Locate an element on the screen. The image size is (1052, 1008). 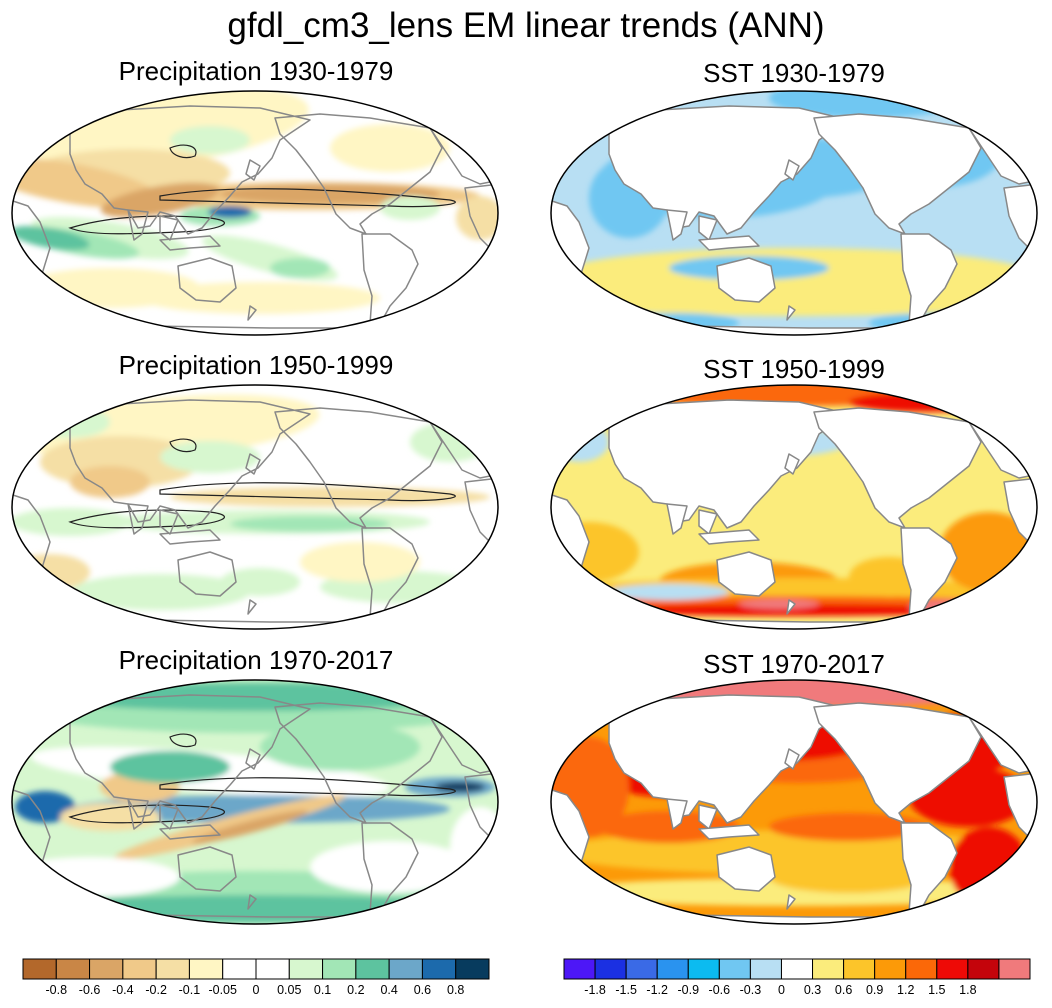
colorbar-tick-label: -0.3 is located at coordinates (750, 990).